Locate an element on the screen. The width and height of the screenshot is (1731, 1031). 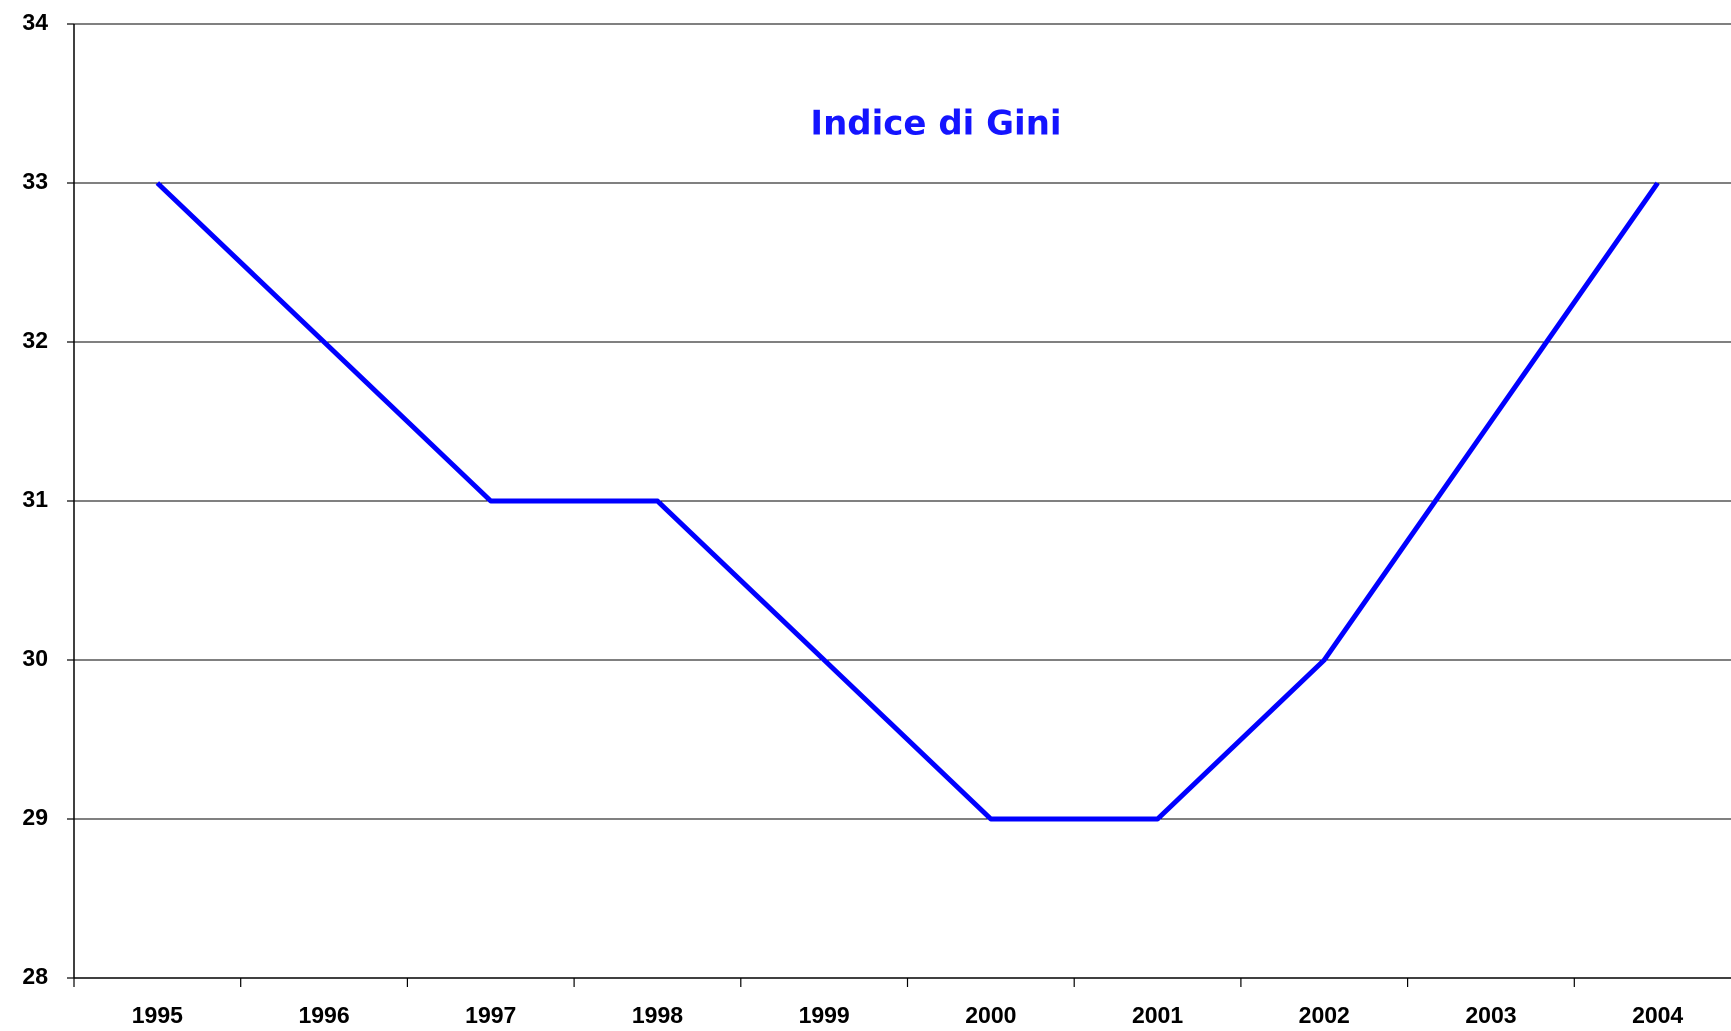
x-tick-label: 2002 is located at coordinates (1324, 1015).